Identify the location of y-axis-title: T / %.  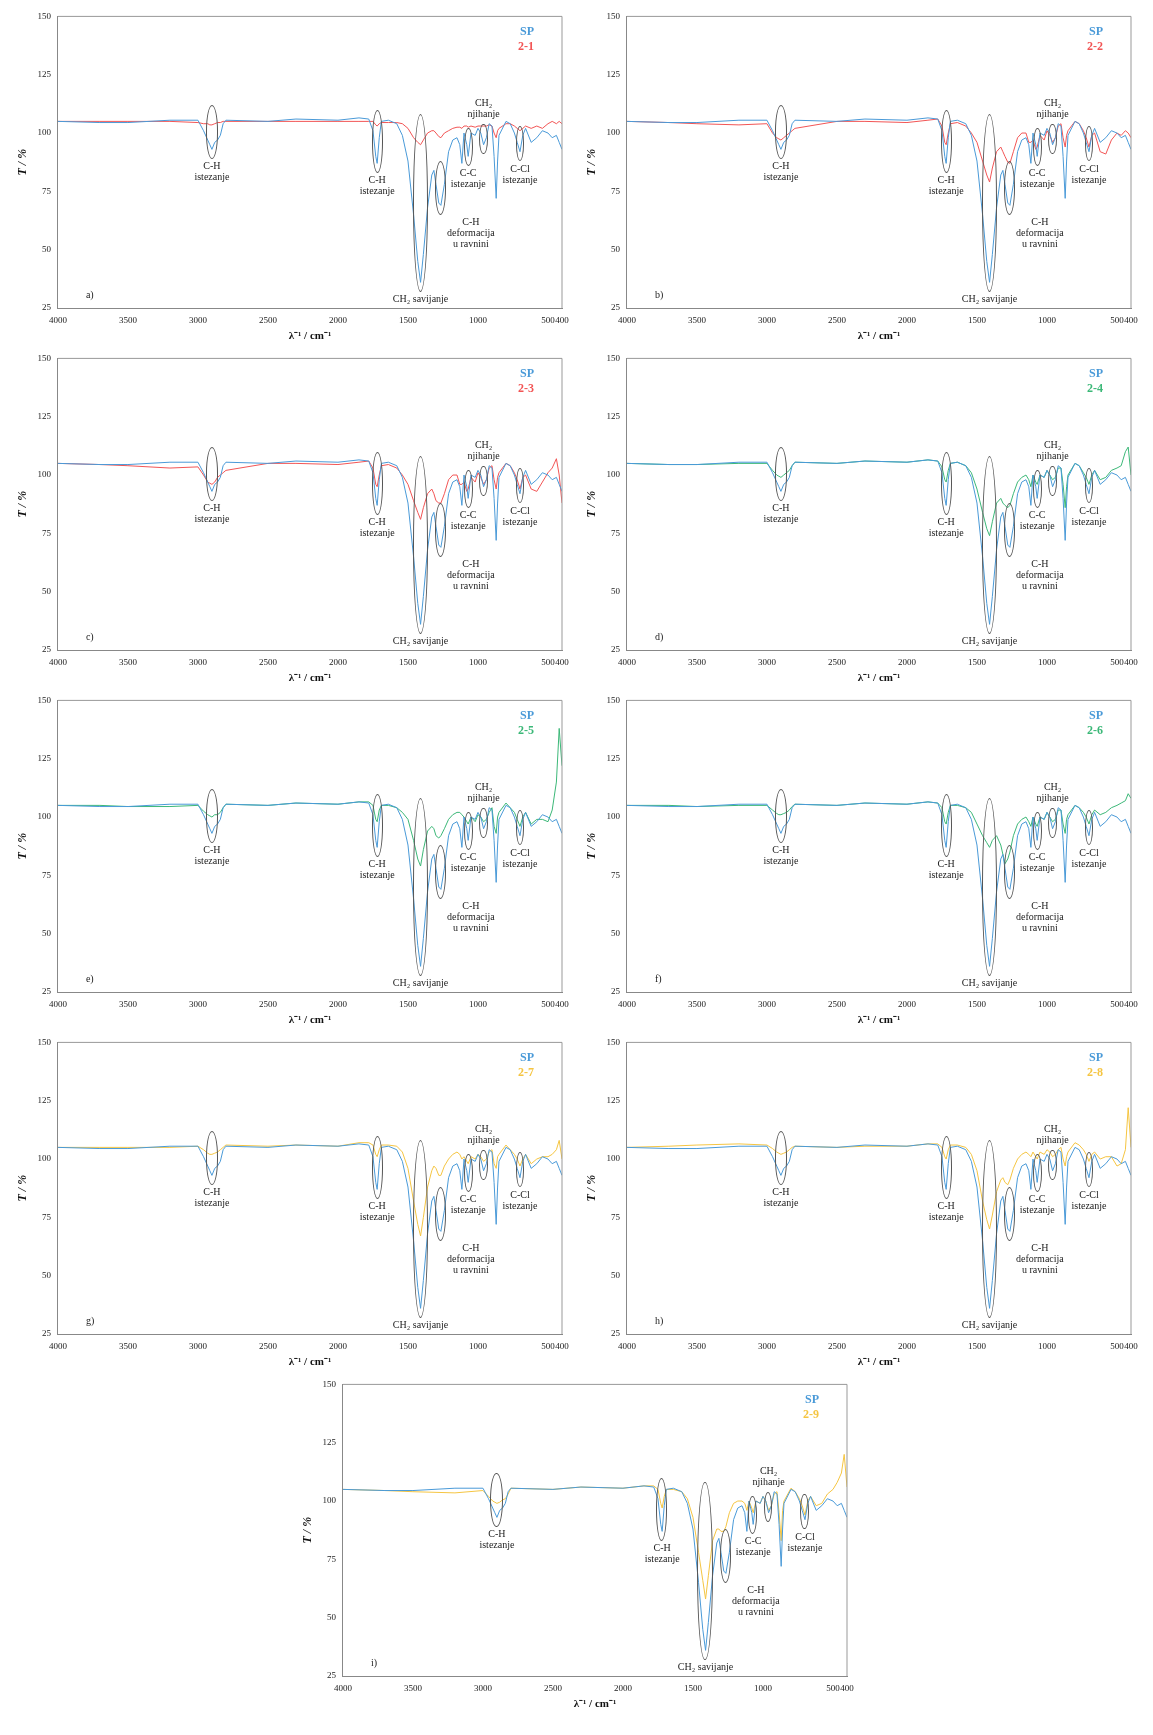
(591, 504).